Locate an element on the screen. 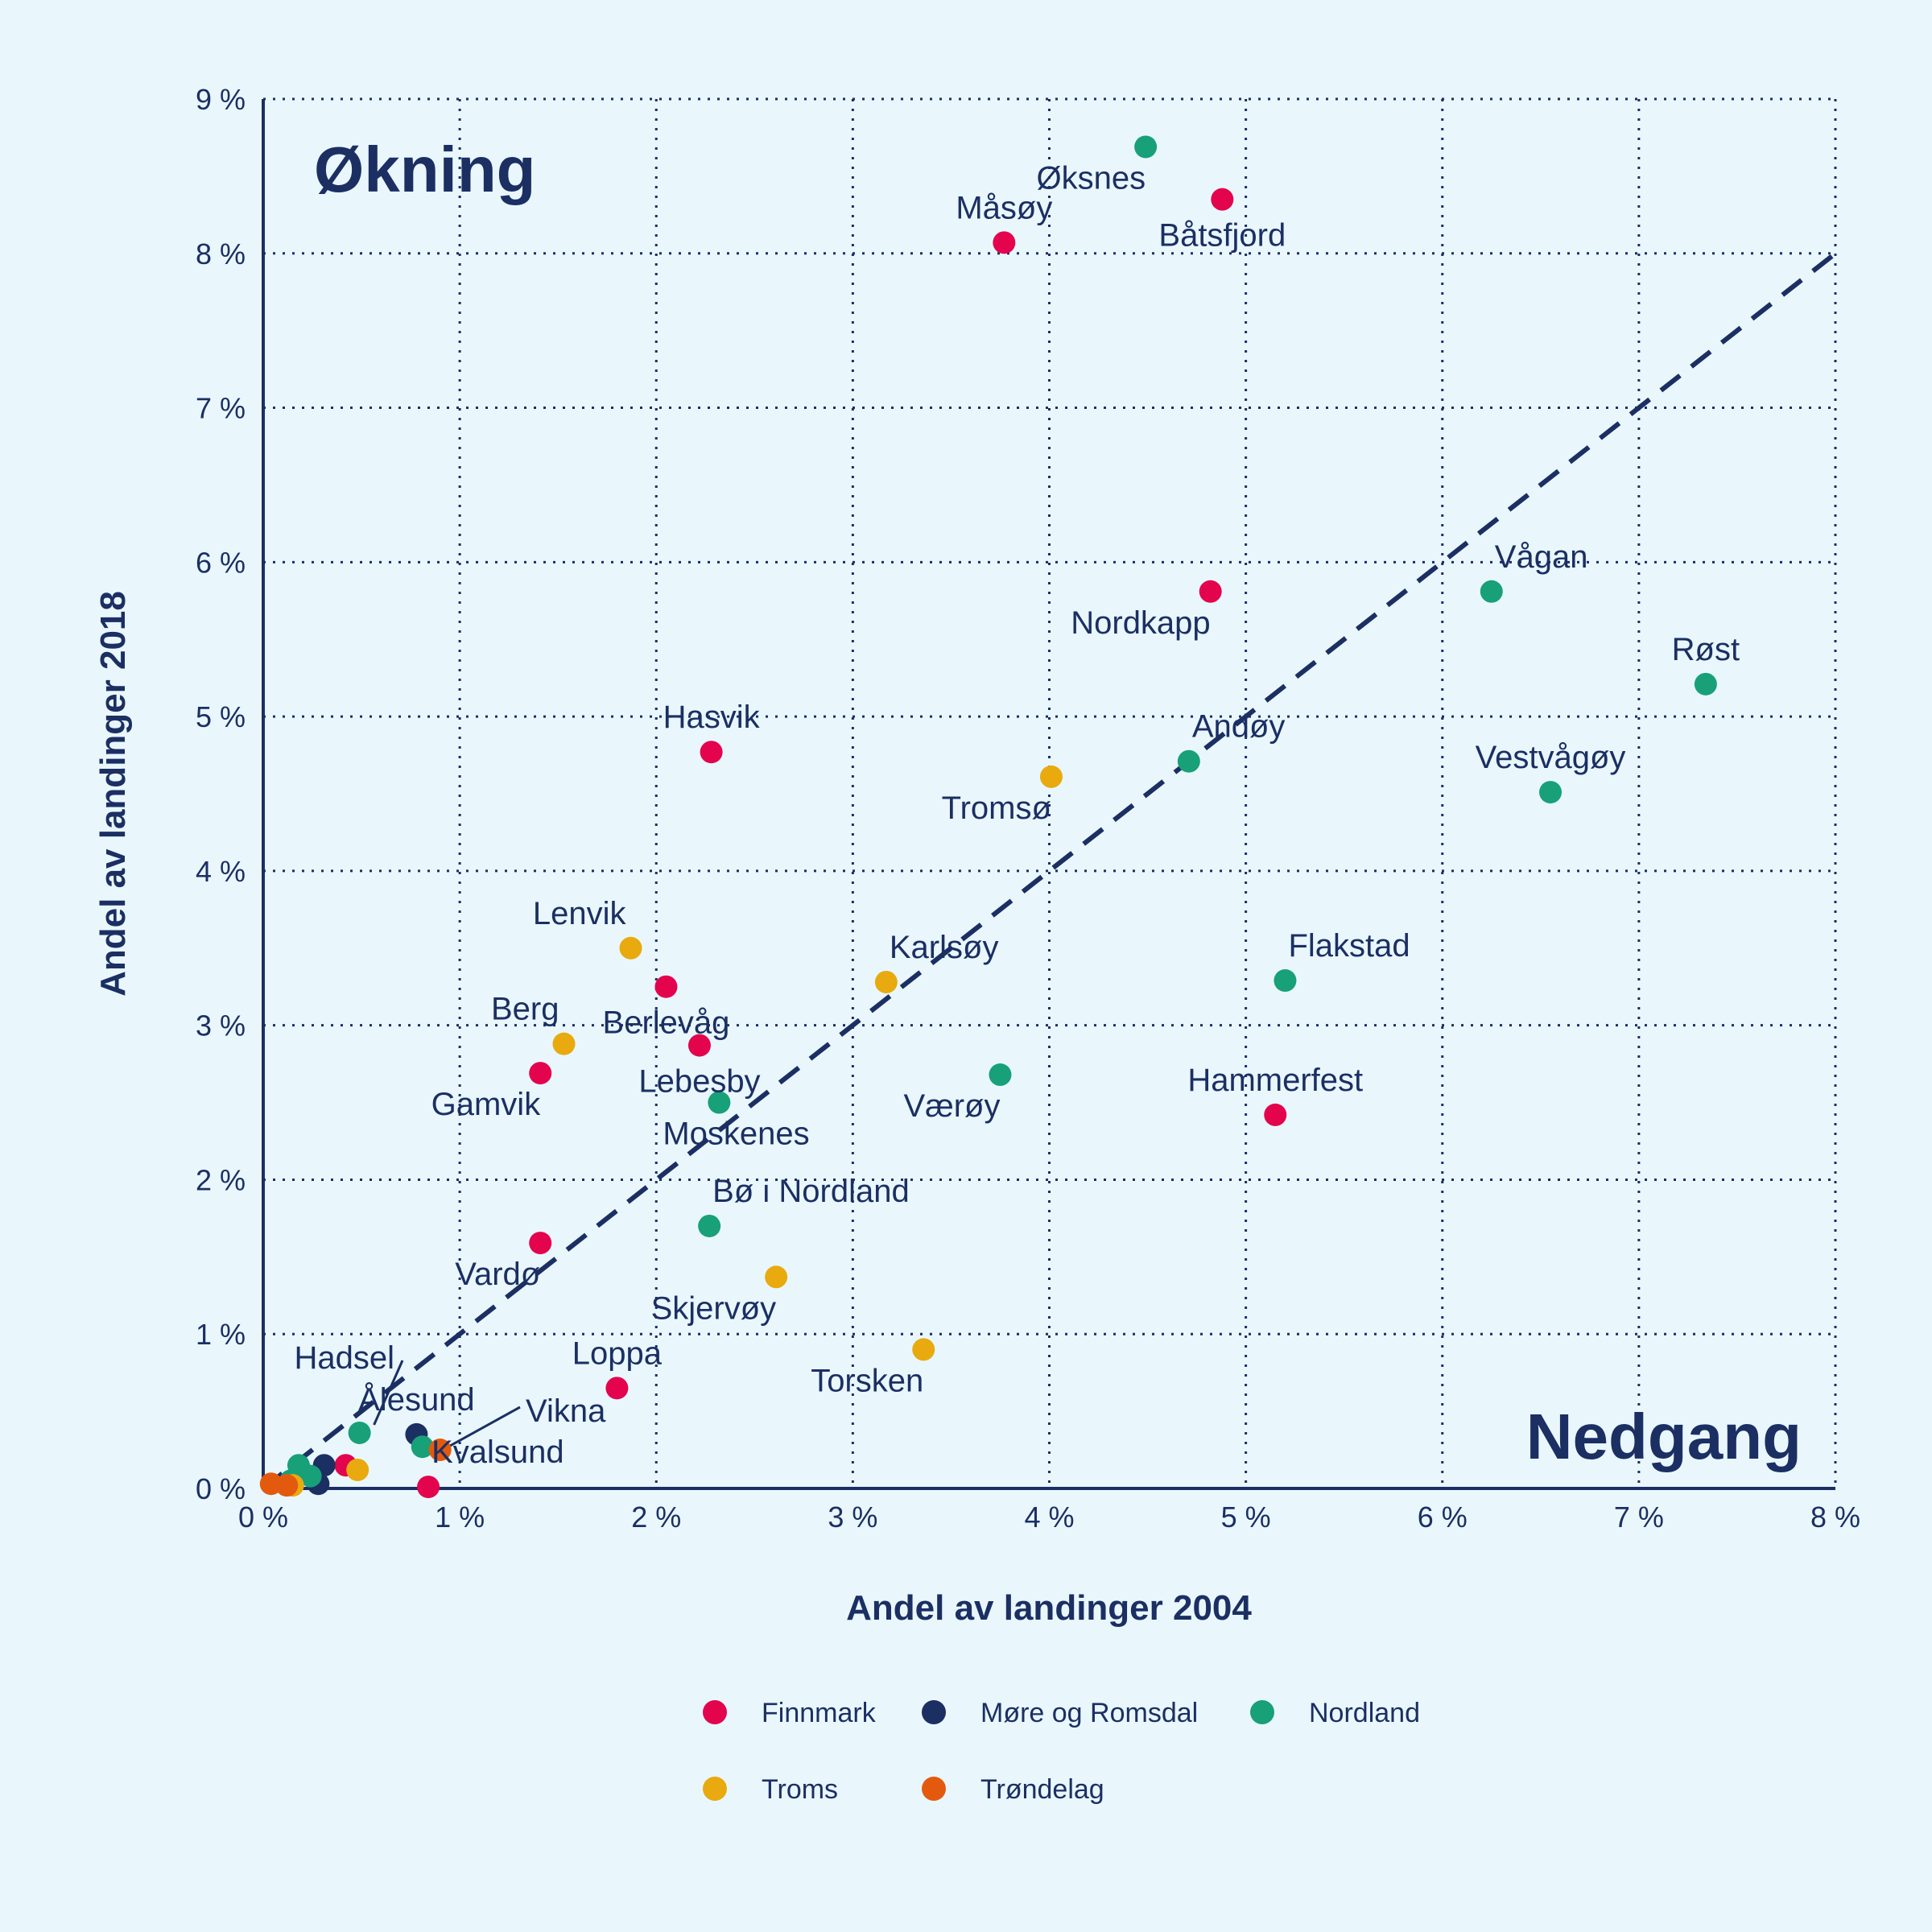  x-tick-label: 0 % is located at coordinates (263, 1517).